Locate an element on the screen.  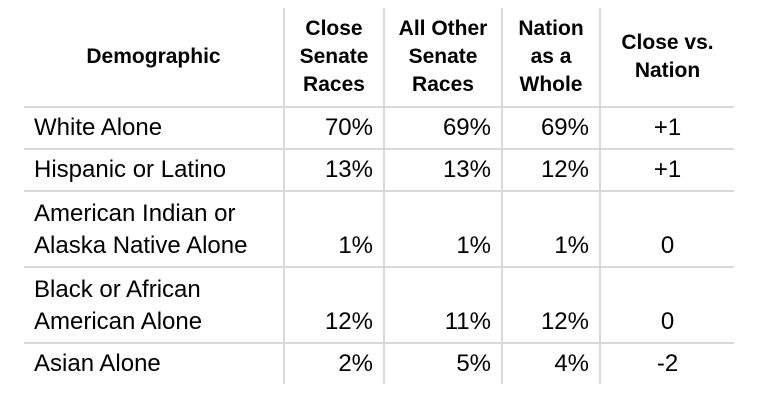
header-close-line-2: Senate is located at coordinates (334, 56).